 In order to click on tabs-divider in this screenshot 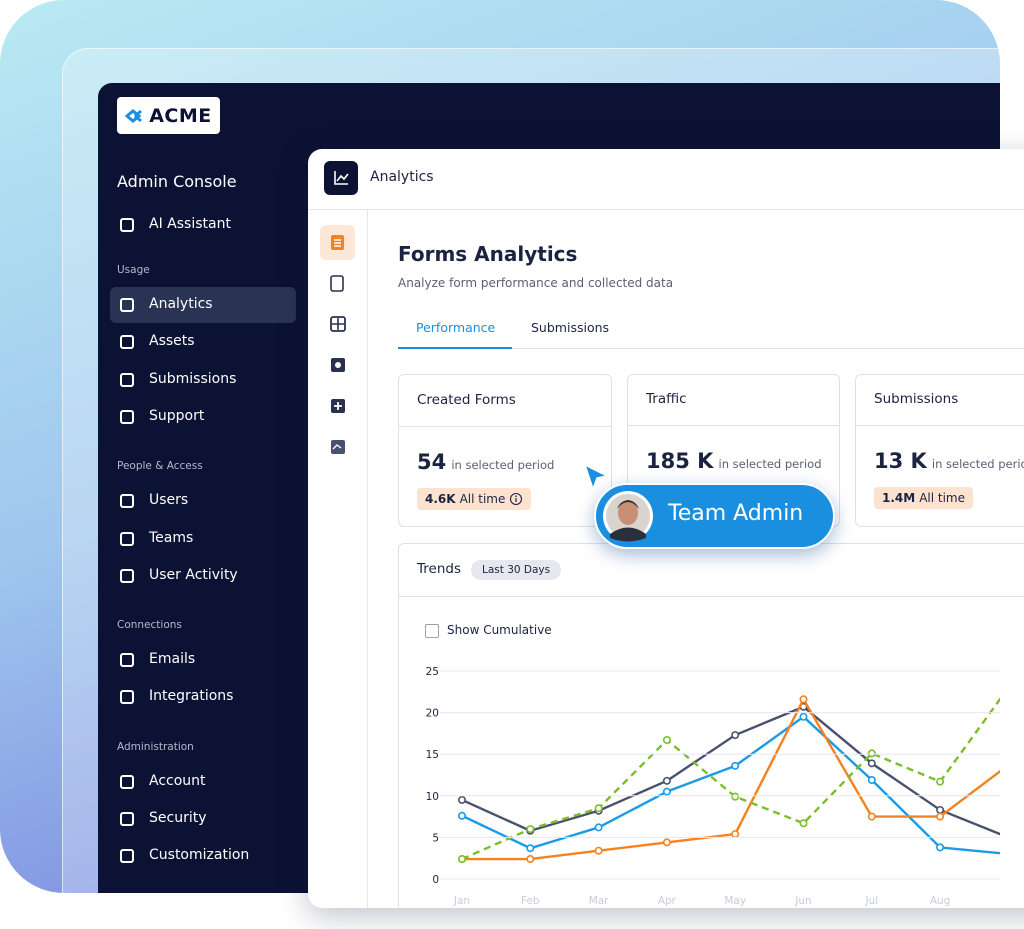, I will do `click(711, 348)`.